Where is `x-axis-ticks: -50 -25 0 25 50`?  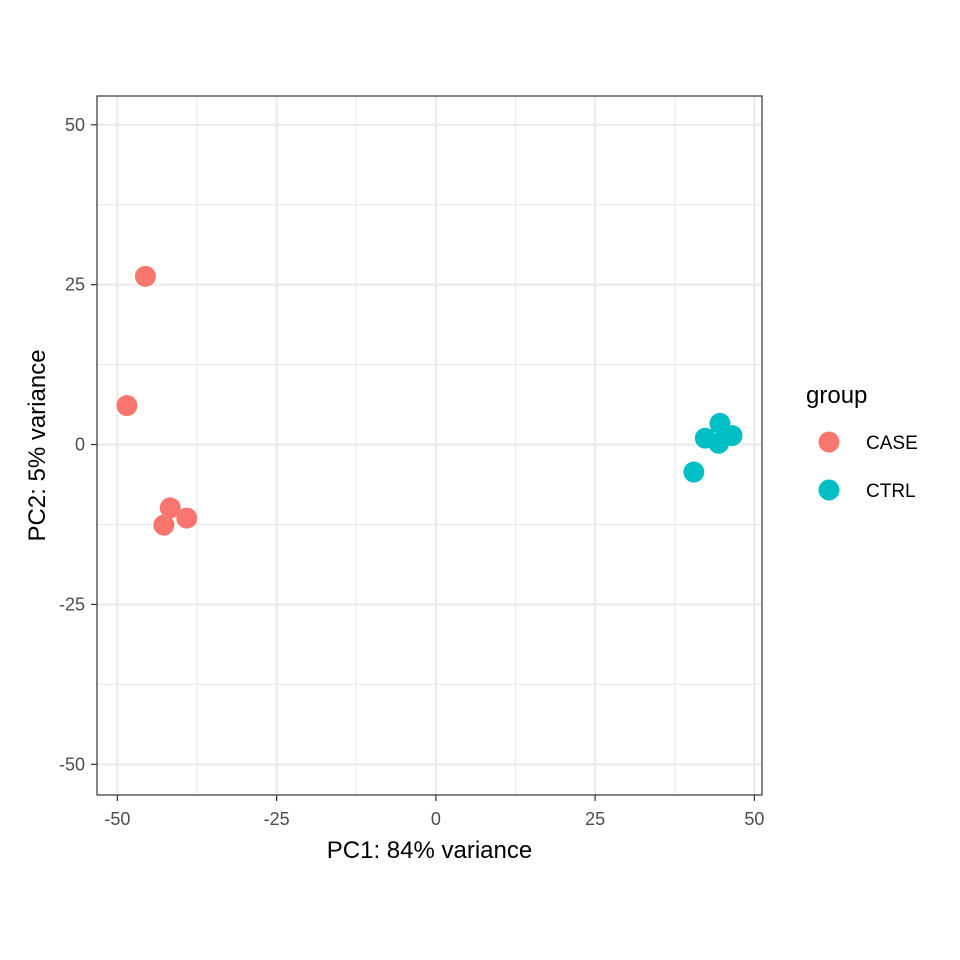 x-axis-ticks: -50 -25 0 25 50 is located at coordinates (434, 812).